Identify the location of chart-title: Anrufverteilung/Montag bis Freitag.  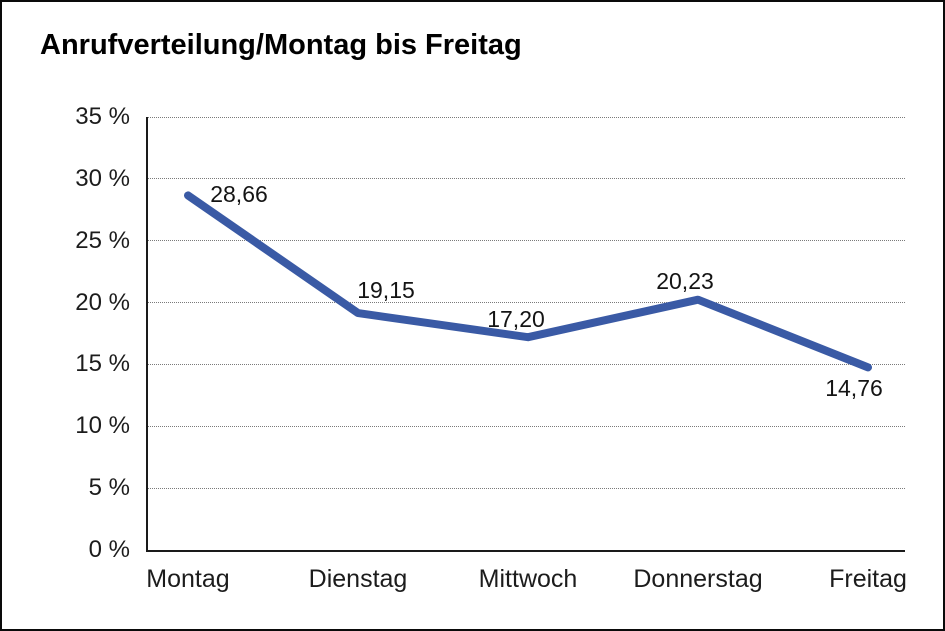
(281, 45).